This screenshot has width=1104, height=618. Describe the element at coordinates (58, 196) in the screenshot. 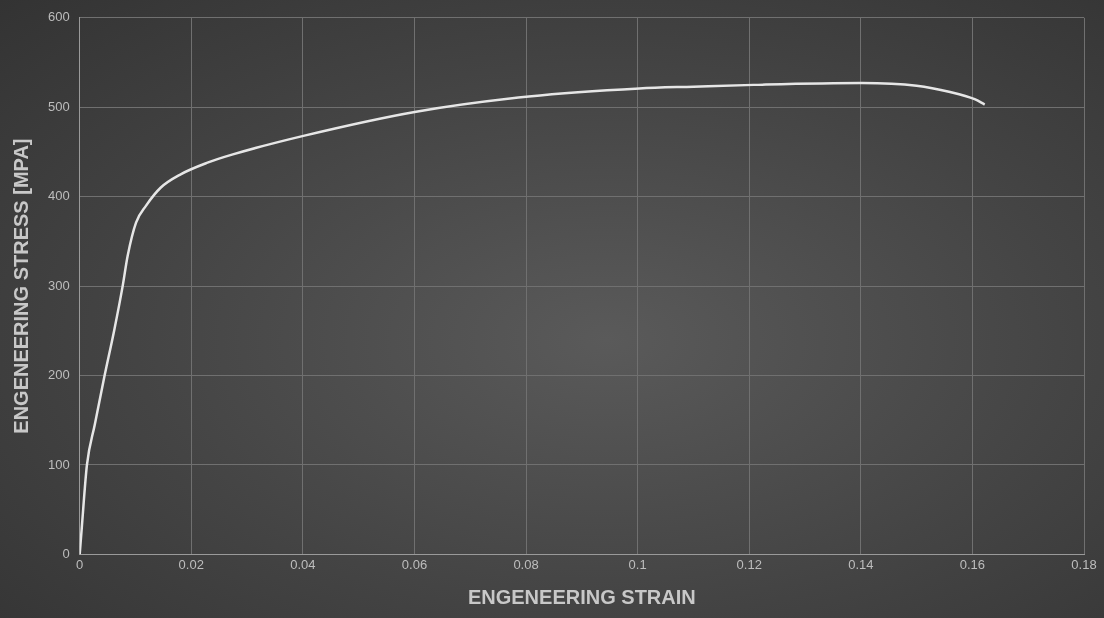

I see `y-tick-label: 400` at that location.